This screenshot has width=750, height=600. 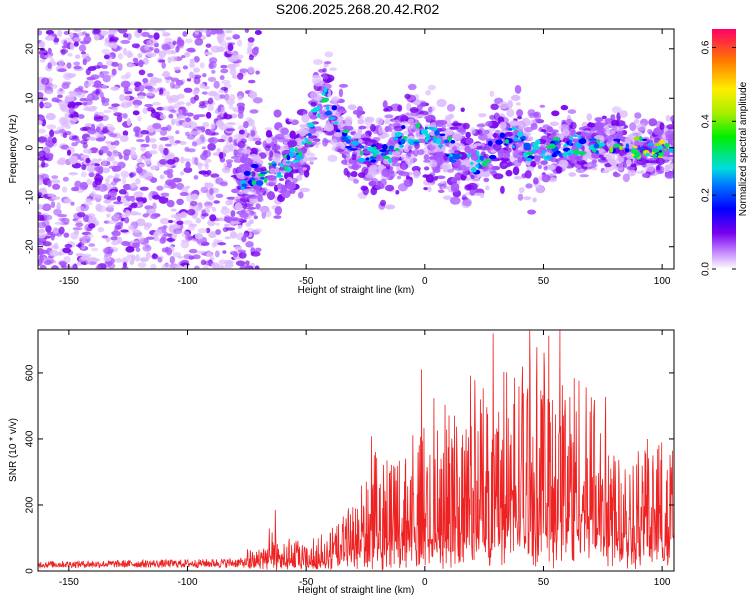 What do you see at coordinates (30, 148) in the screenshot?
I see `y-tick-label: 0` at bounding box center [30, 148].